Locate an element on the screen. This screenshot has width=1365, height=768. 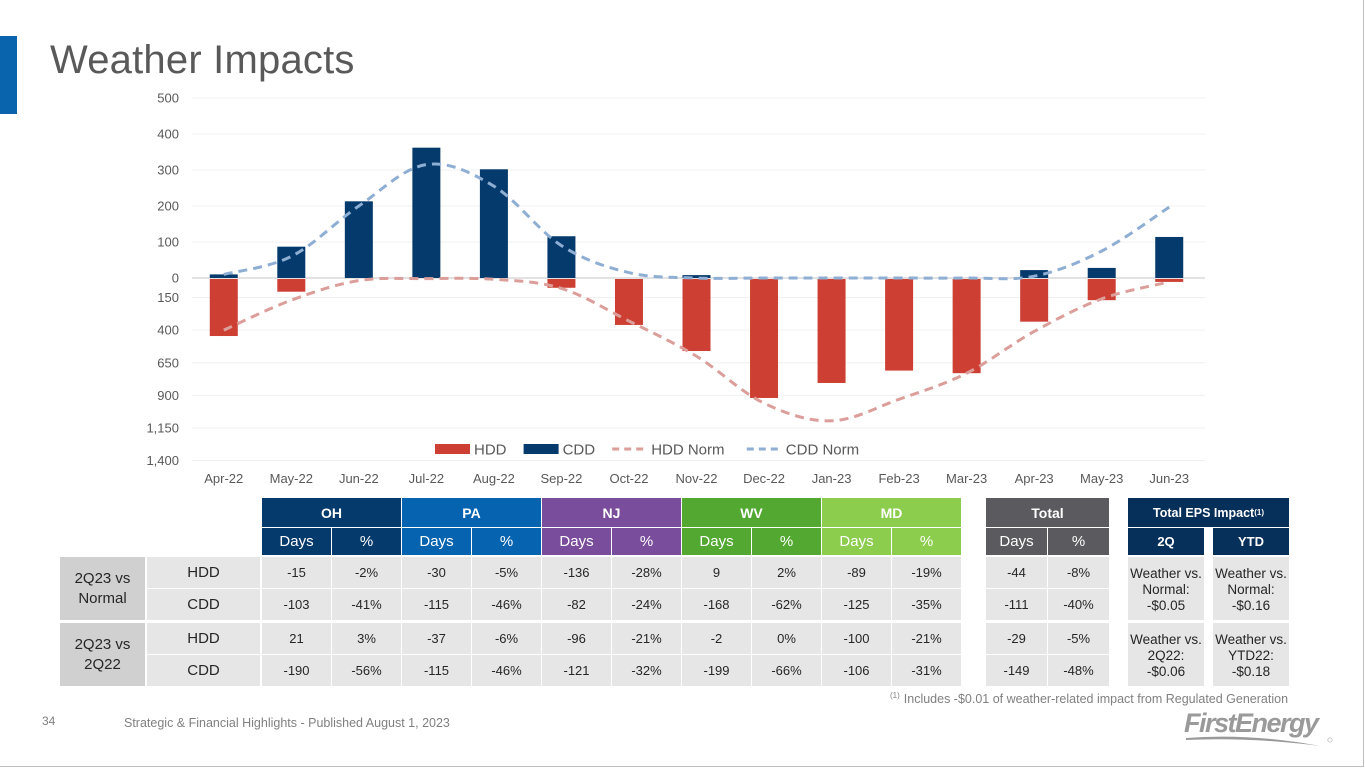
table-value-cell: -35% is located at coordinates (926, 604).